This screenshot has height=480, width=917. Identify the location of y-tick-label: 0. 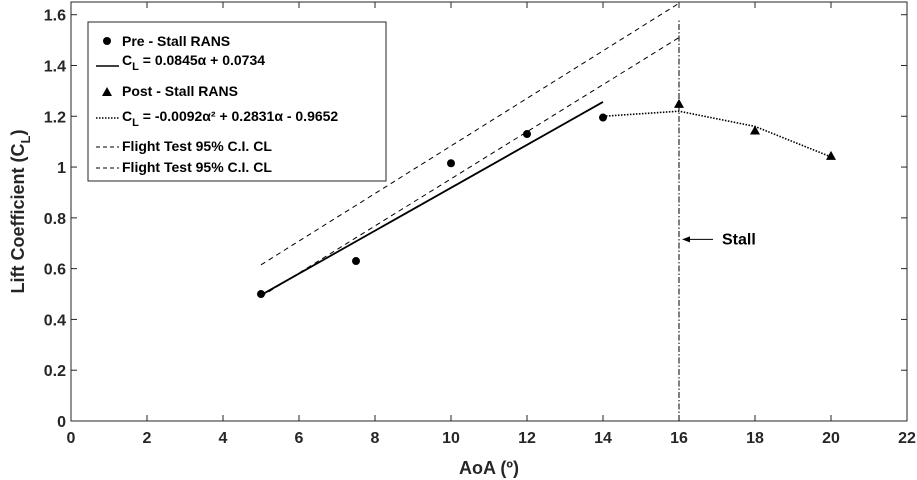
(61, 422).